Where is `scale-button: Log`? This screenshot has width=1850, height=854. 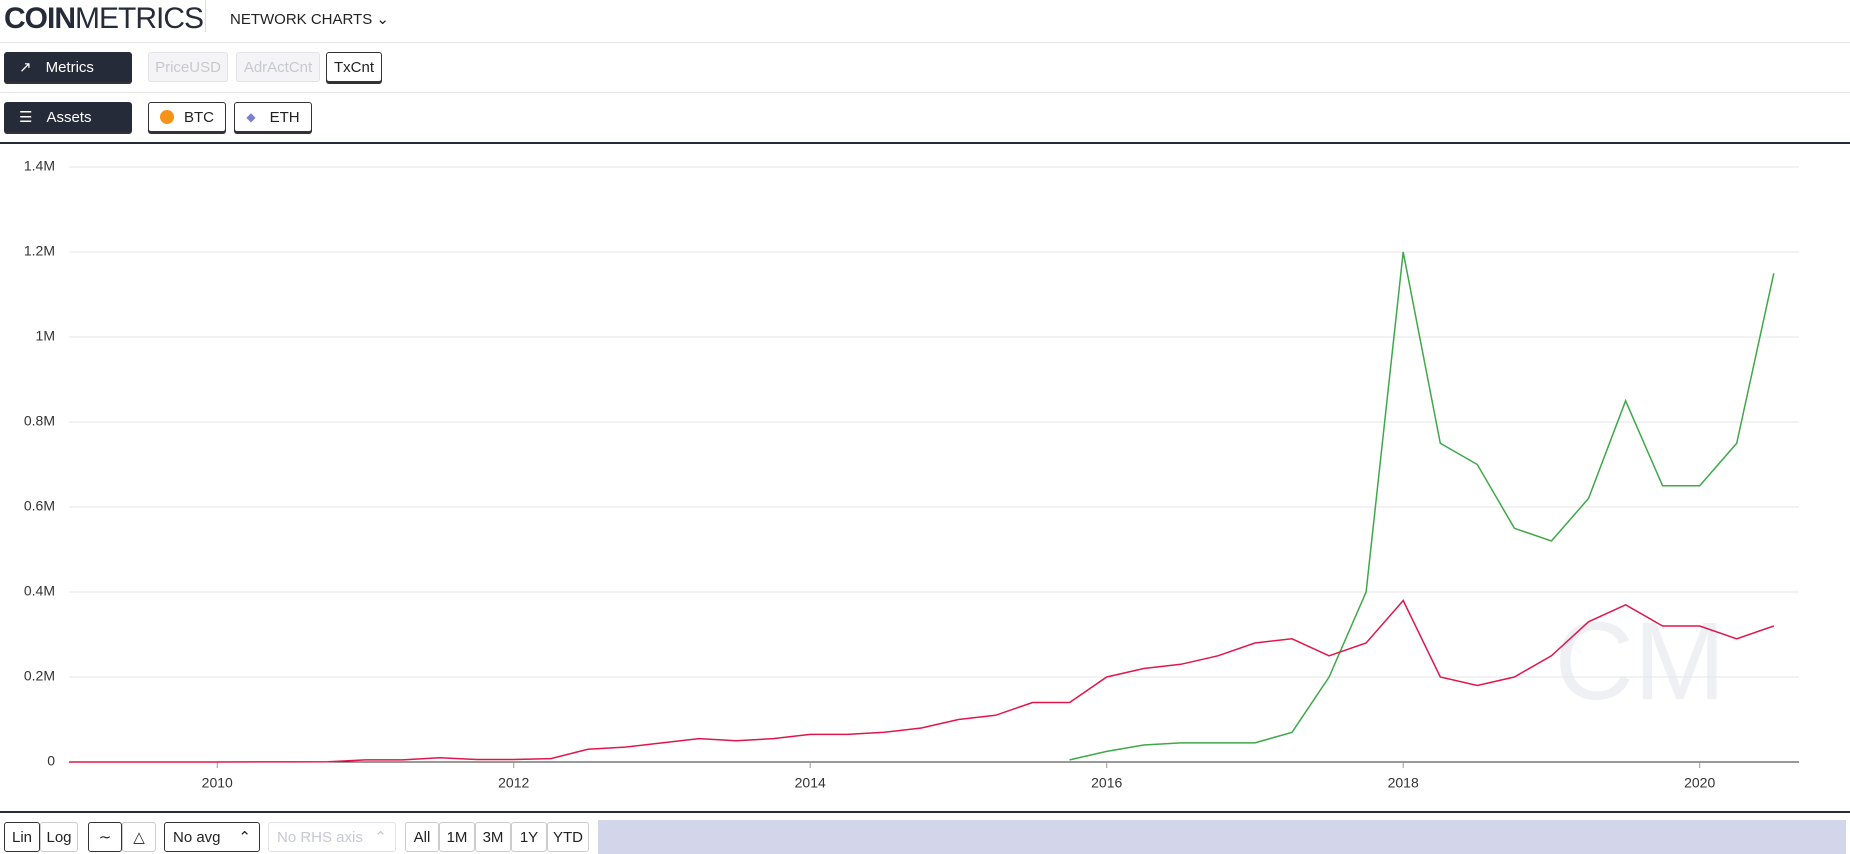
scale-button: Log is located at coordinates (59, 837).